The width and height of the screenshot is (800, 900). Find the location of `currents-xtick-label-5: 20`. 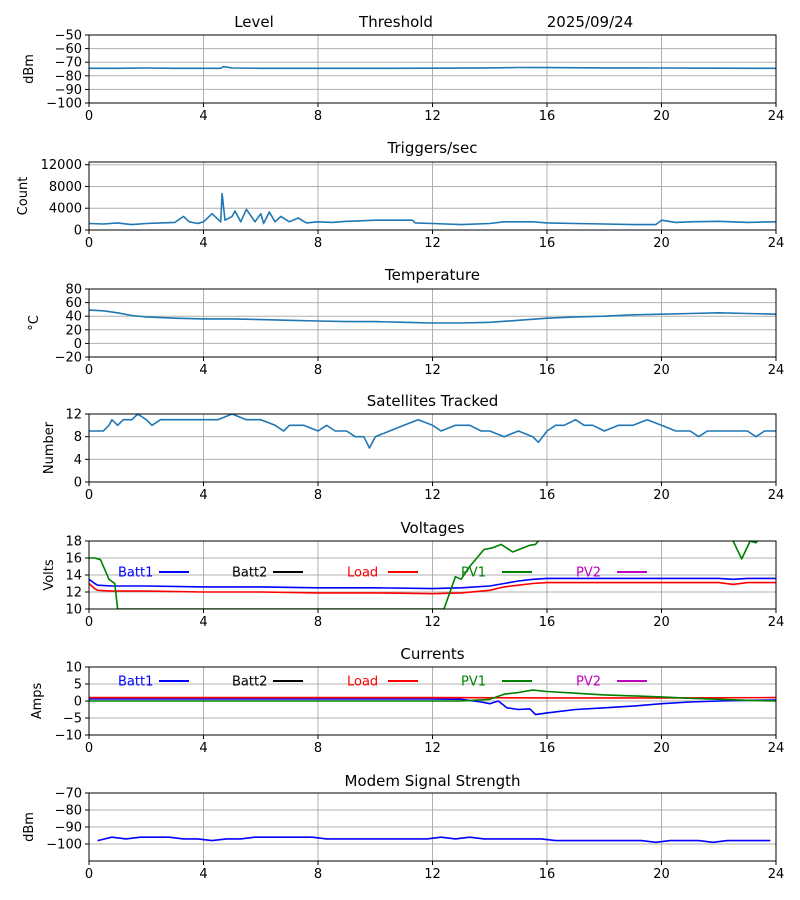

currents-xtick-label-5: 20 is located at coordinates (661, 748).